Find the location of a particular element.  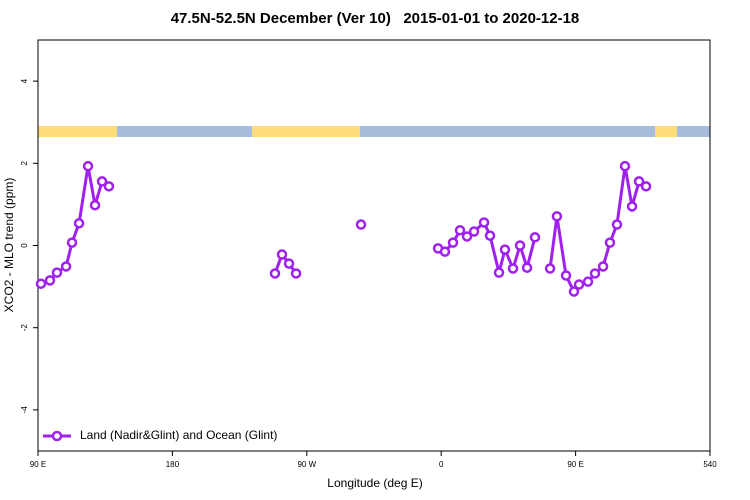

y-axis-label: XCO2 - MLO trend (ppm) is located at coordinates (9, 245).